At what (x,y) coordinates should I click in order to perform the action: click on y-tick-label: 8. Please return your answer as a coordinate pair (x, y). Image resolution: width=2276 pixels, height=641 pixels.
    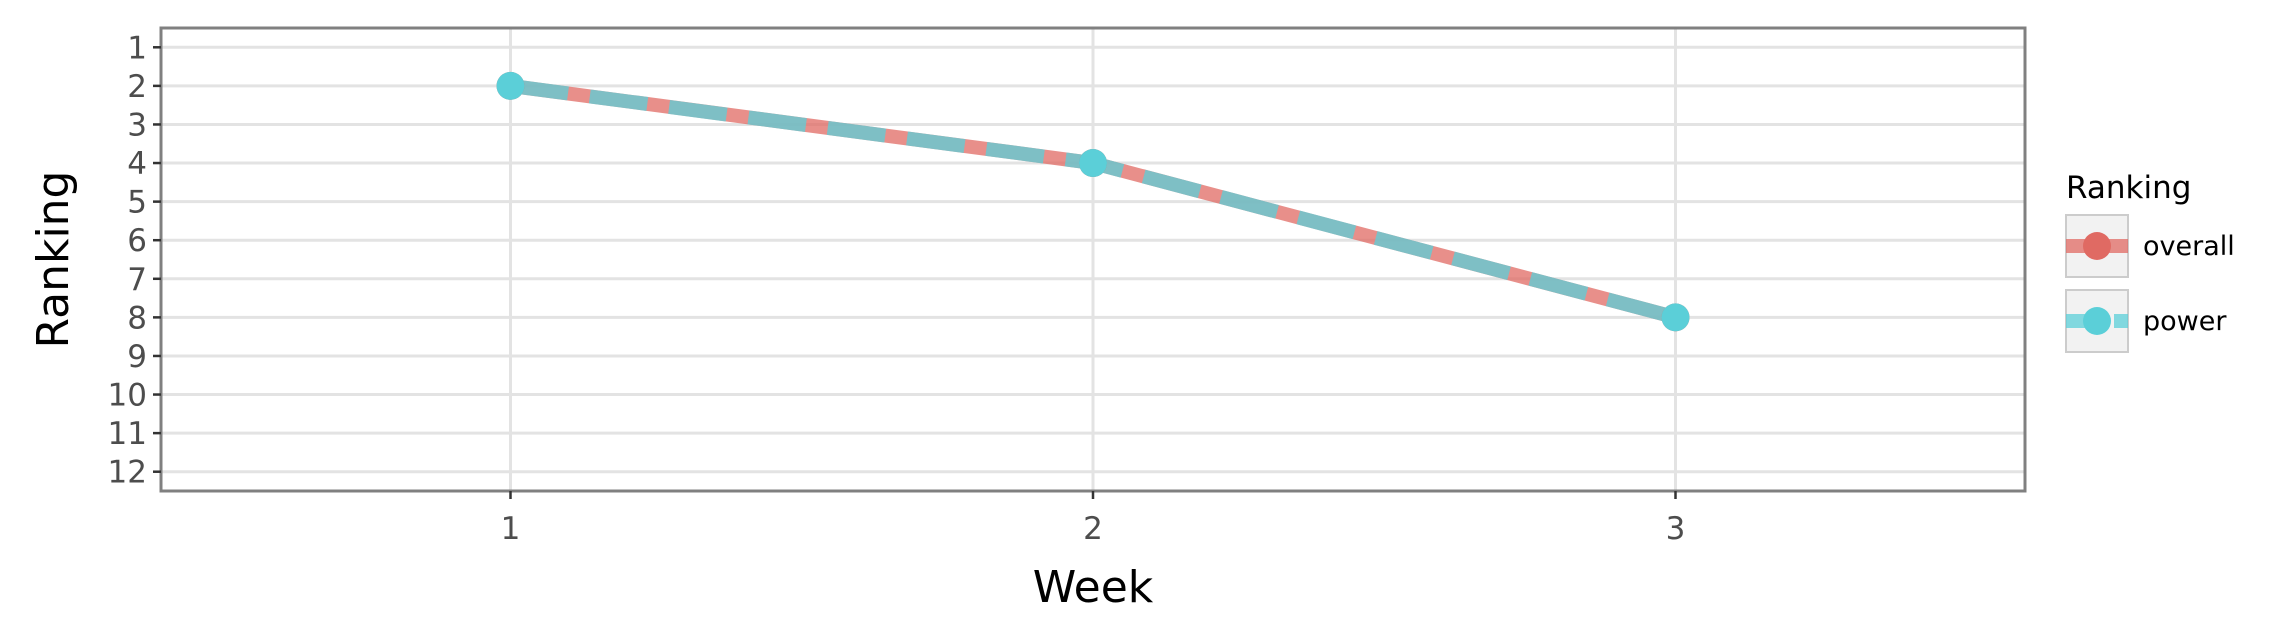
    Looking at the image, I should click on (137, 318).